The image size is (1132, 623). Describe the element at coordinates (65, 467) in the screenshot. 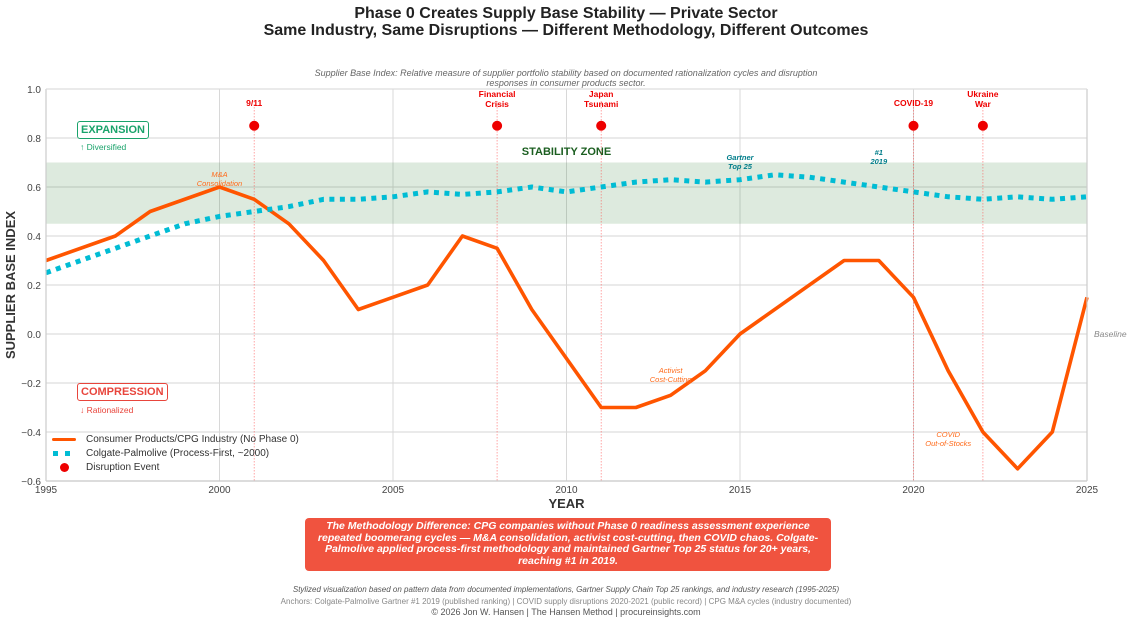

I see `legend-swatch-event` at that location.